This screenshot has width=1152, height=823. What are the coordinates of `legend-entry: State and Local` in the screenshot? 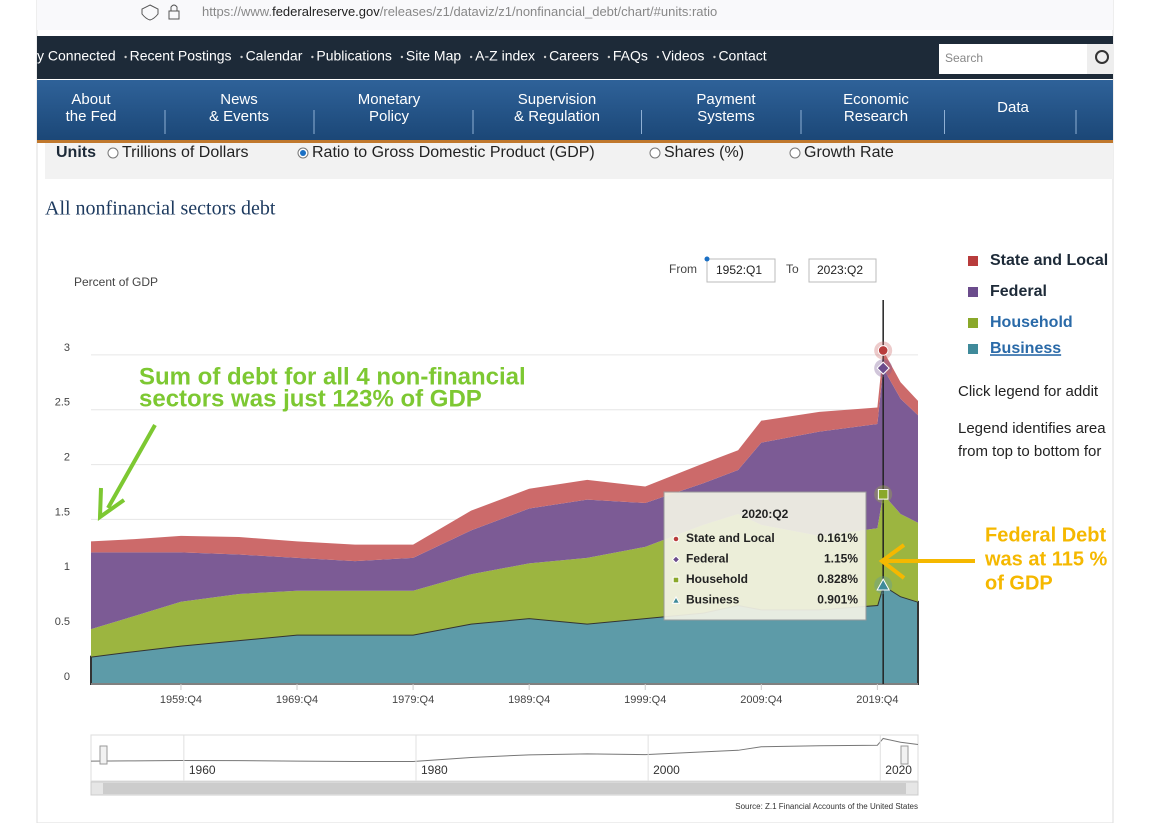 It's located at (1049, 260).